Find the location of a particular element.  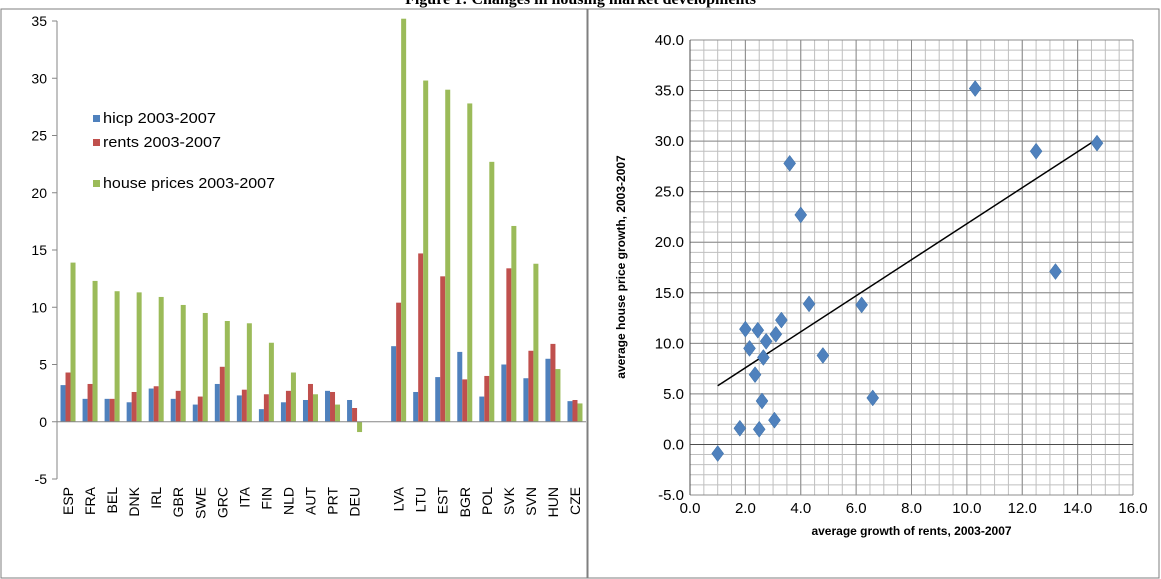

scatter-x-tick-label: 8.0 is located at coordinates (911, 508).